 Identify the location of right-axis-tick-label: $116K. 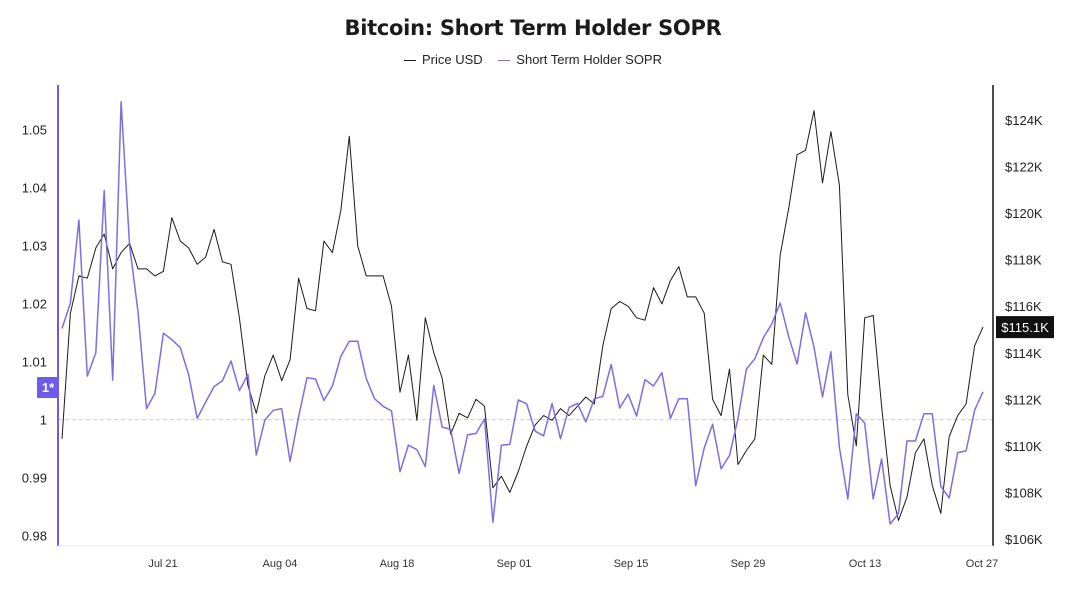
(1023, 306).